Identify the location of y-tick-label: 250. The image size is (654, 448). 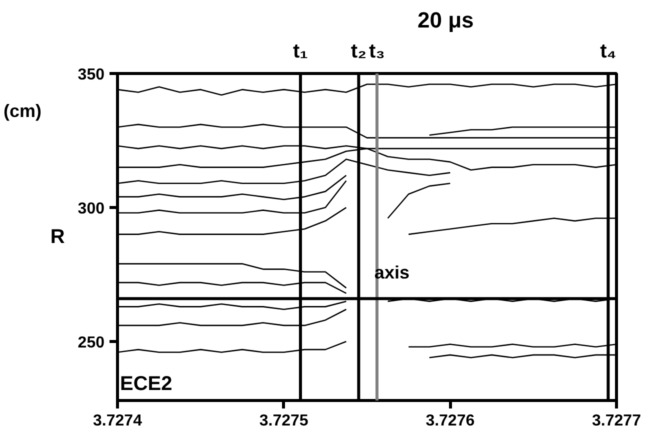
(91, 343).